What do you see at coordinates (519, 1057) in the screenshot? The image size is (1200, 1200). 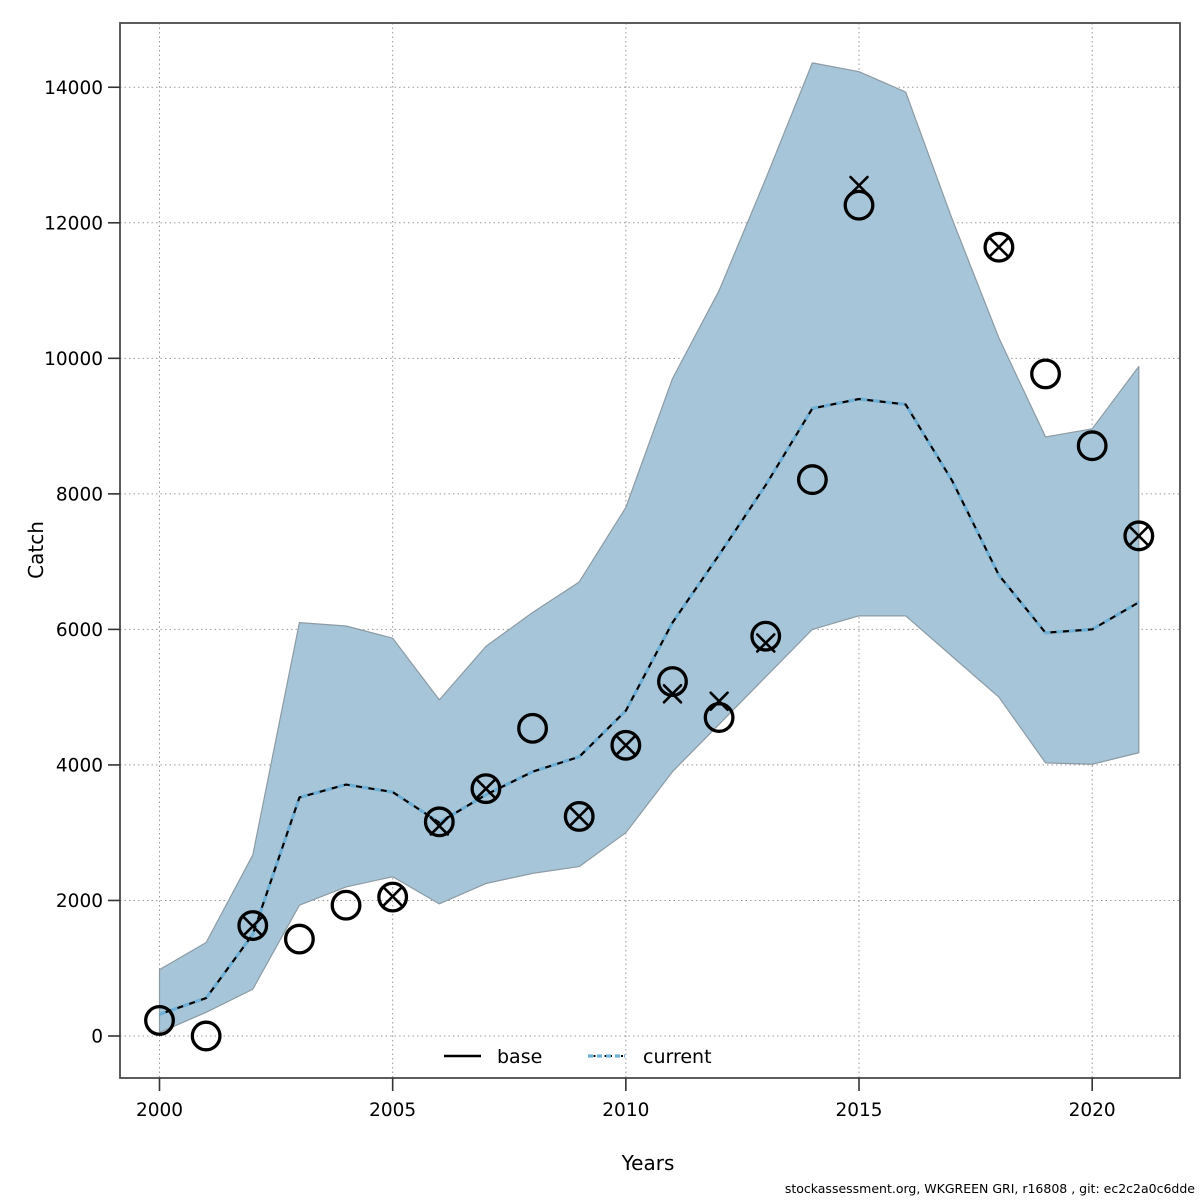 I see `legend-base-label: base` at bounding box center [519, 1057].